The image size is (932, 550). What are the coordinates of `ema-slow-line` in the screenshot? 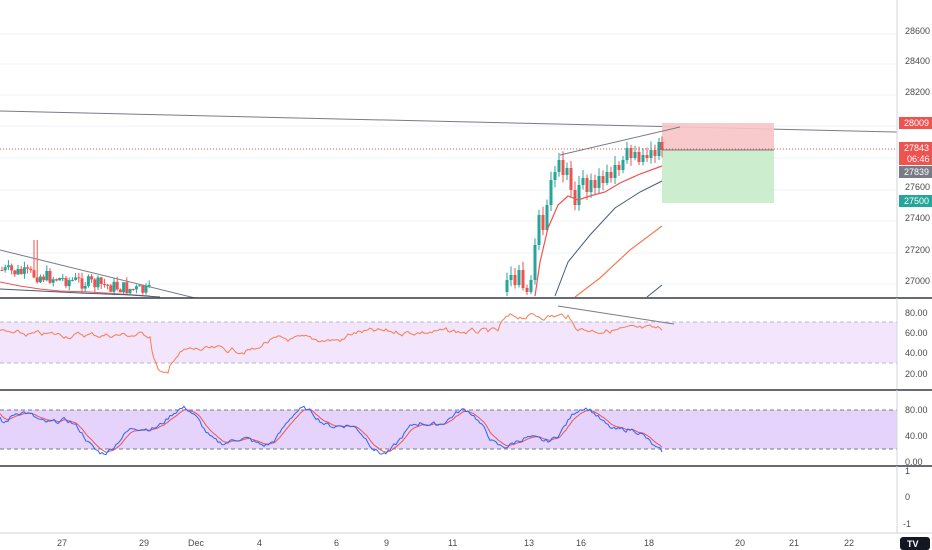 It's located at (618, 261).